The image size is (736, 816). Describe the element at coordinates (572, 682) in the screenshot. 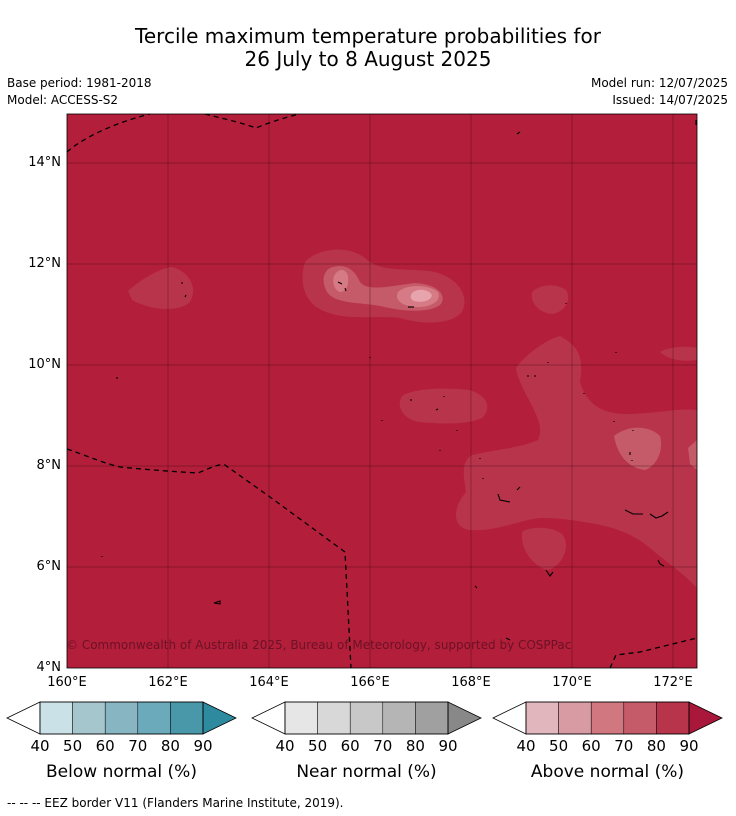

I see `lon-tick-170: 170°E` at that location.